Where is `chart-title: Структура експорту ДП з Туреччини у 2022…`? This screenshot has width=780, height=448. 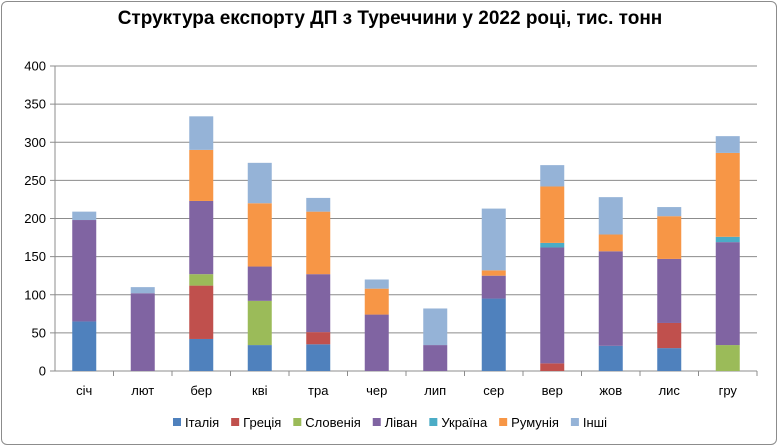
chart-title: Структура експорту ДП з Туреччини у 2022… is located at coordinates (390, 18).